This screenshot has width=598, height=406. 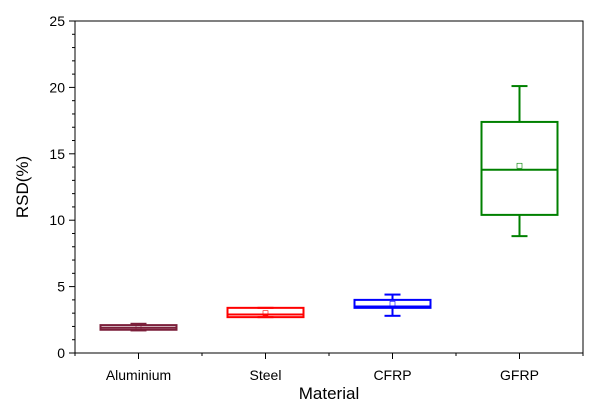 I want to click on box-aluminium, so click(x=138, y=327).